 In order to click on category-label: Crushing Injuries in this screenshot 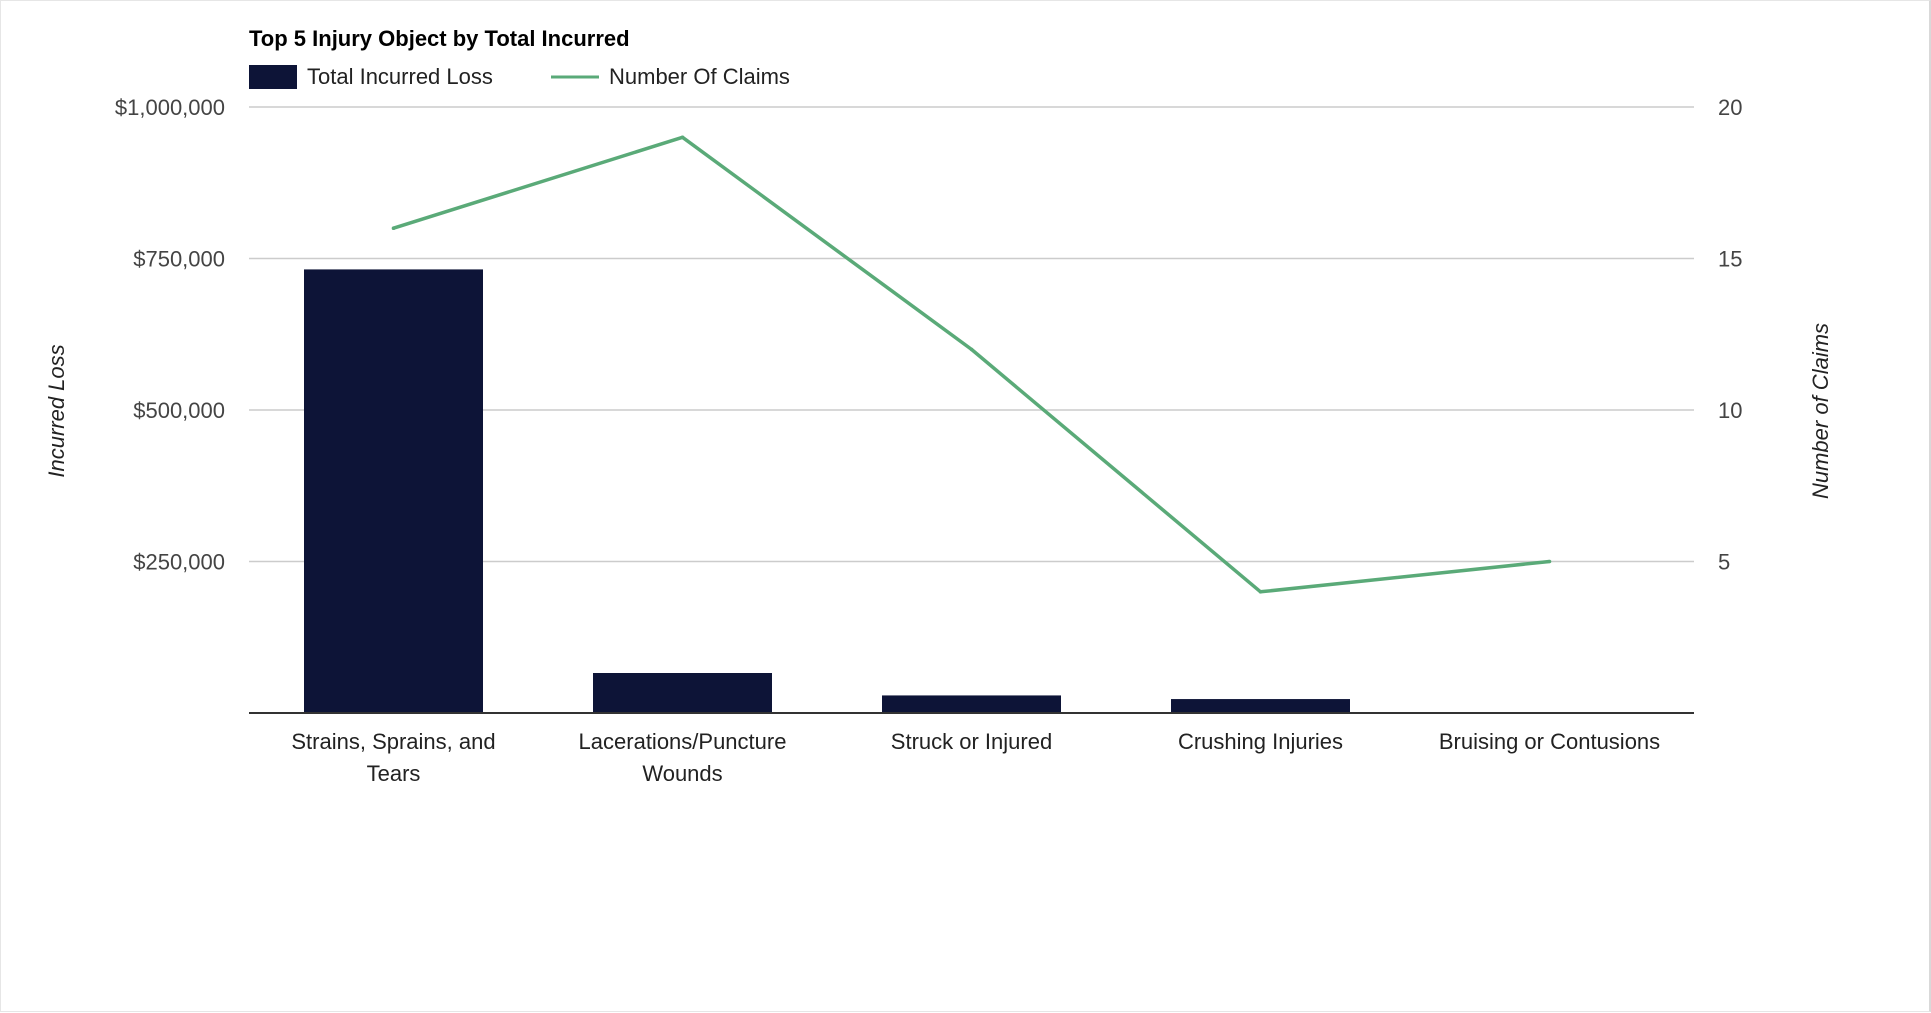, I will do `click(1260, 741)`.